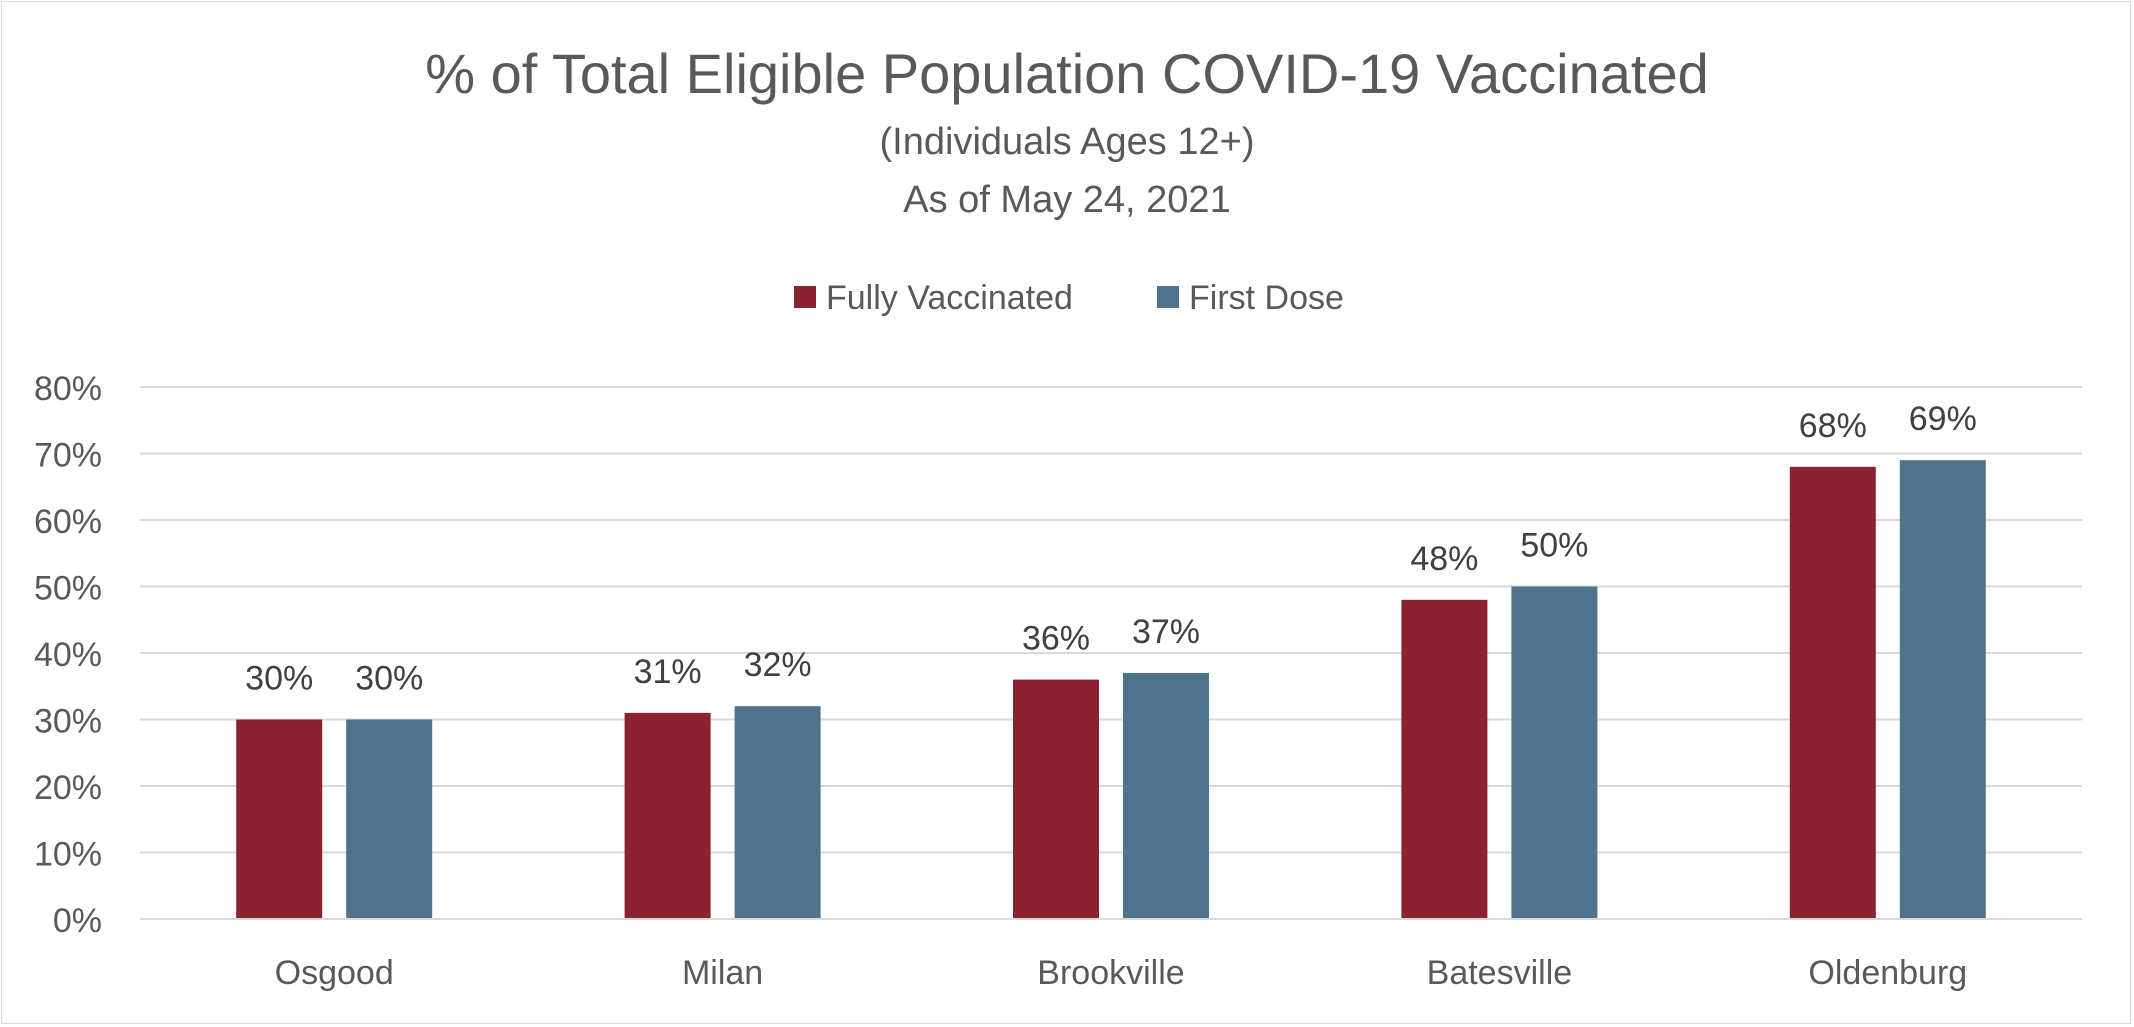 The height and width of the screenshot is (1027, 2134). I want to click on chart-subtitle-line-2: As of May 24, 2021, so click(1066, 200).